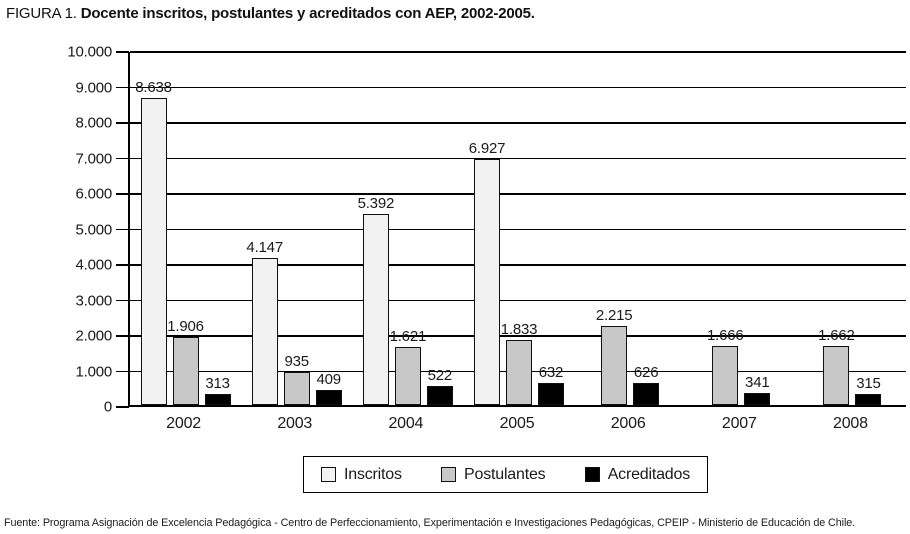 Image resolution: width=910 pixels, height=534 pixels. Describe the element at coordinates (646, 384) in the screenshot. I see `bar-acreditados-2006: 626` at that location.